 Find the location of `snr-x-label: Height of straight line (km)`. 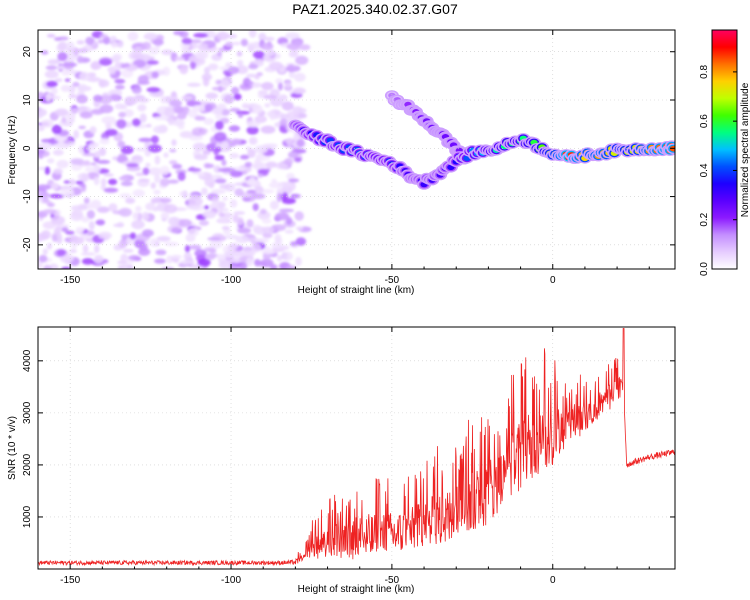

snr-x-label: Height of straight line (km) is located at coordinates (356, 589).